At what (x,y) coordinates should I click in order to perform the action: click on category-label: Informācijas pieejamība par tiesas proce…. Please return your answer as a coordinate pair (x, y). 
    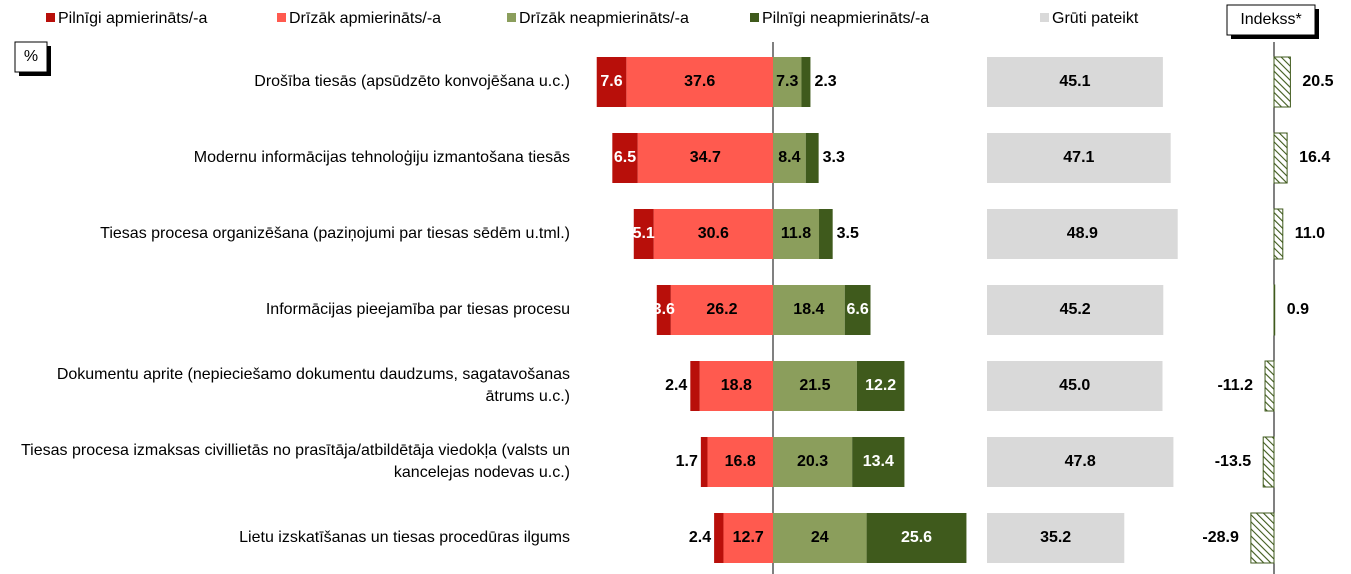
    Looking at the image, I should click on (418, 309).